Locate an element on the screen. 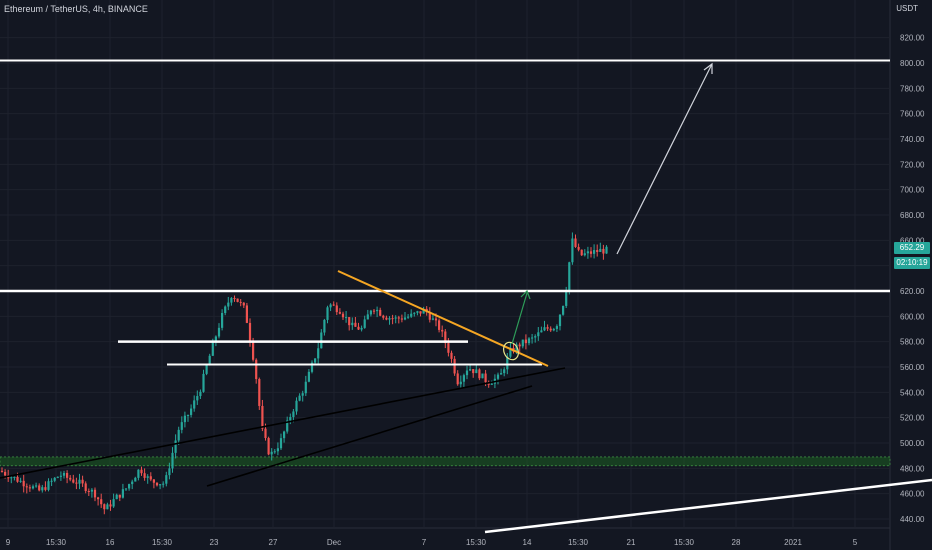 This screenshot has width=932, height=550. time-tick-label: 5 is located at coordinates (855, 542).